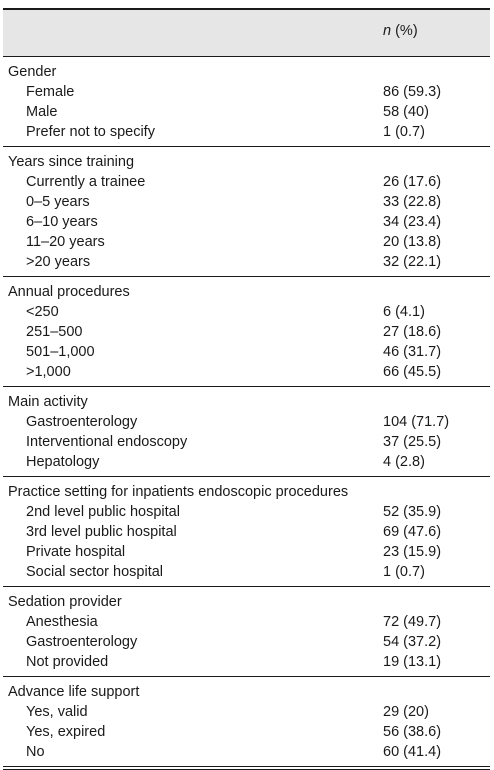 Image resolution: width=494 pixels, height=770 pixels. I want to click on row-label: Female, so click(50, 92).